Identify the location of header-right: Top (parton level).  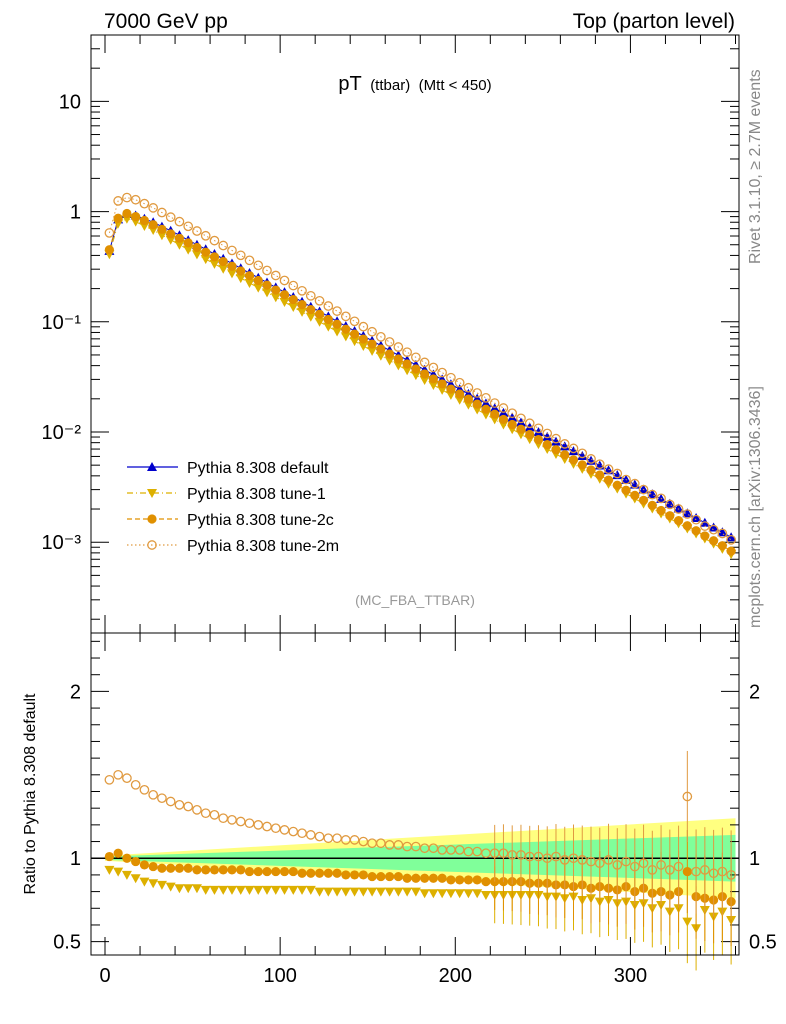
(654, 21).